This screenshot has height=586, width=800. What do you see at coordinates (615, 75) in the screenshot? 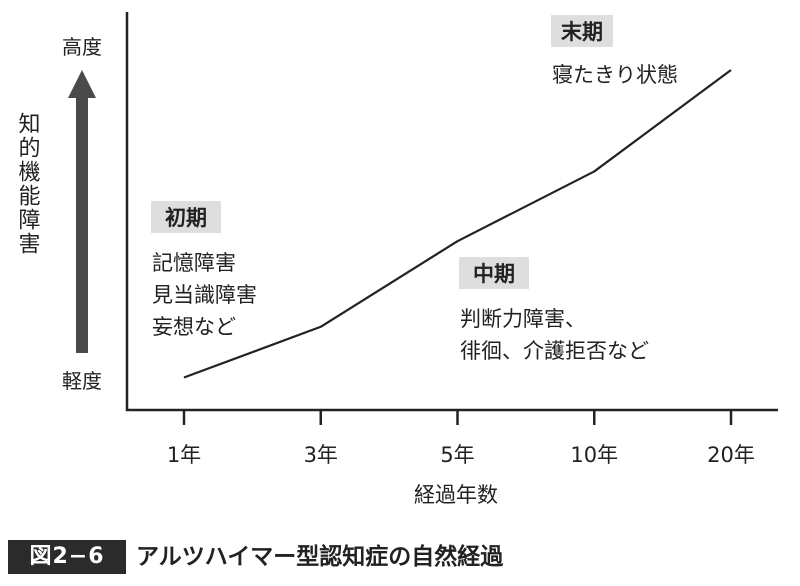
I see `annotation-late-line-1: 寝たきり状態` at bounding box center [615, 75].